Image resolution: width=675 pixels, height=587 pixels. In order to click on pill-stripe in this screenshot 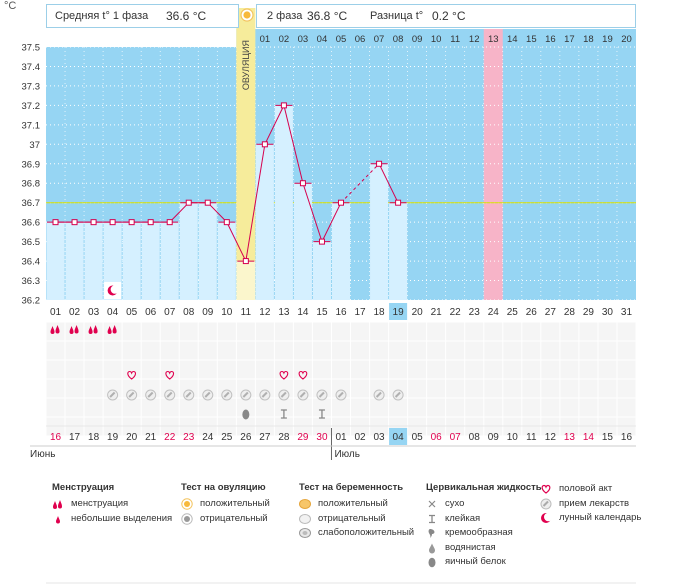, I will do `click(226, 394)`.